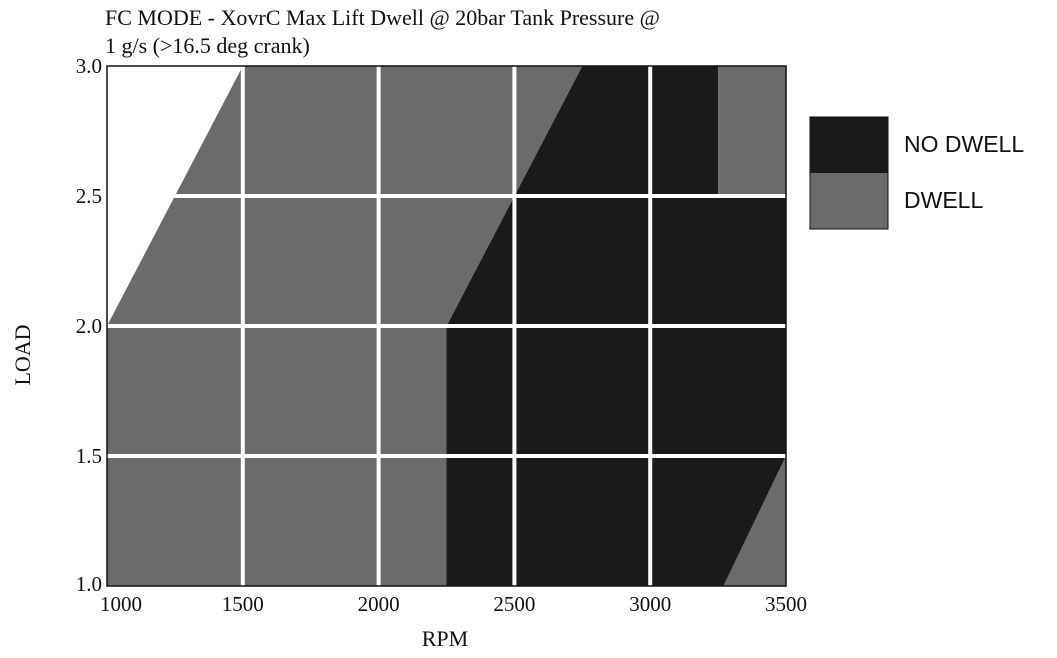 The height and width of the screenshot is (658, 1057). What do you see at coordinates (943, 200) in the screenshot?
I see `legend-label-dwell: DWELL` at bounding box center [943, 200].